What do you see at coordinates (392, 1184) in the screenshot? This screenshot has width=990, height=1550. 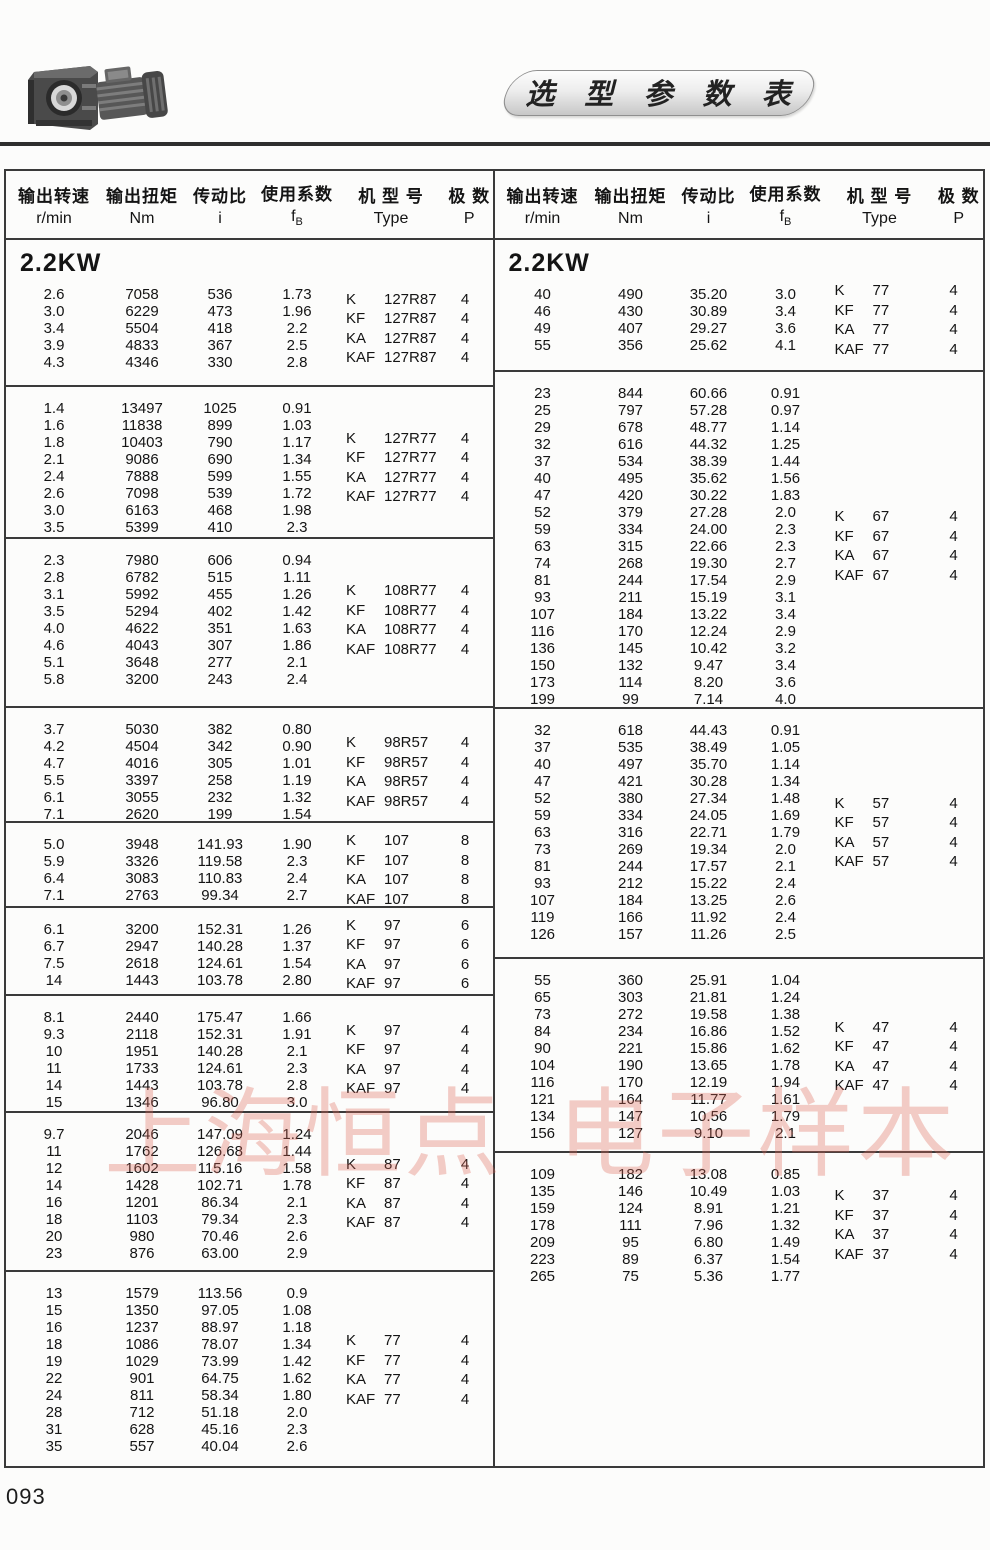 I see `type-model: 87` at bounding box center [392, 1184].